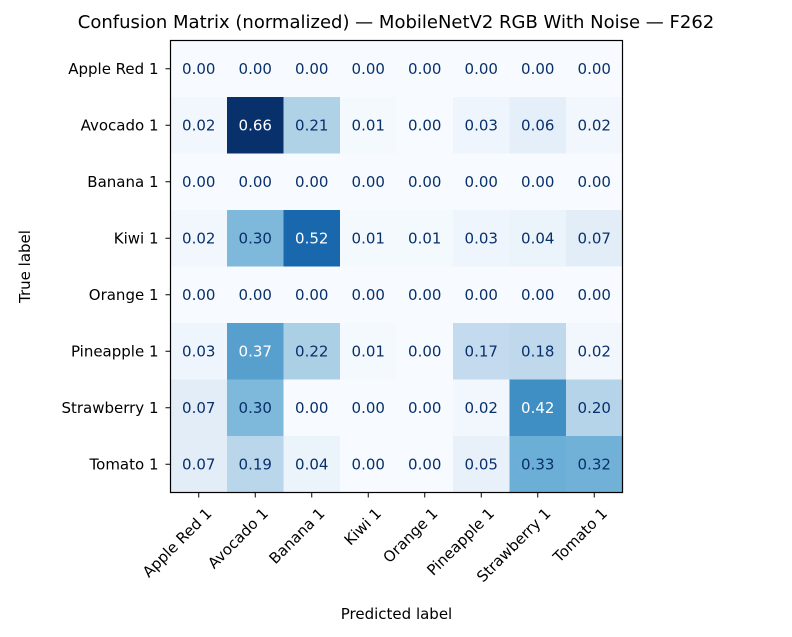 Image resolution: width=792 pixels, height=637 pixels. I want to click on cell-value-label: 0.20, so click(594, 408).